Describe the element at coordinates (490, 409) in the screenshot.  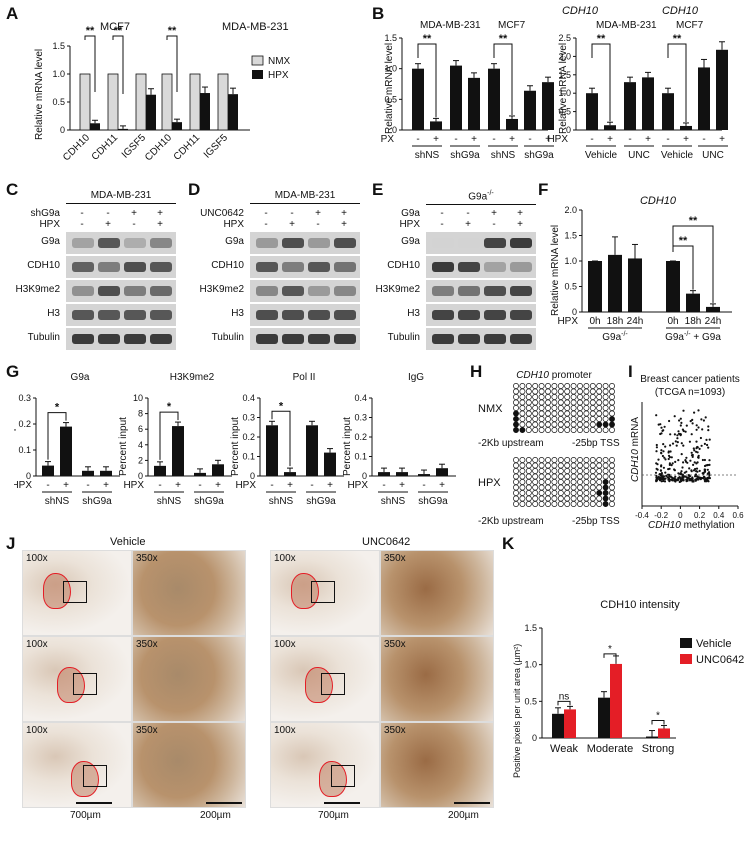
I see `condition-nmx: NMX` at that location.